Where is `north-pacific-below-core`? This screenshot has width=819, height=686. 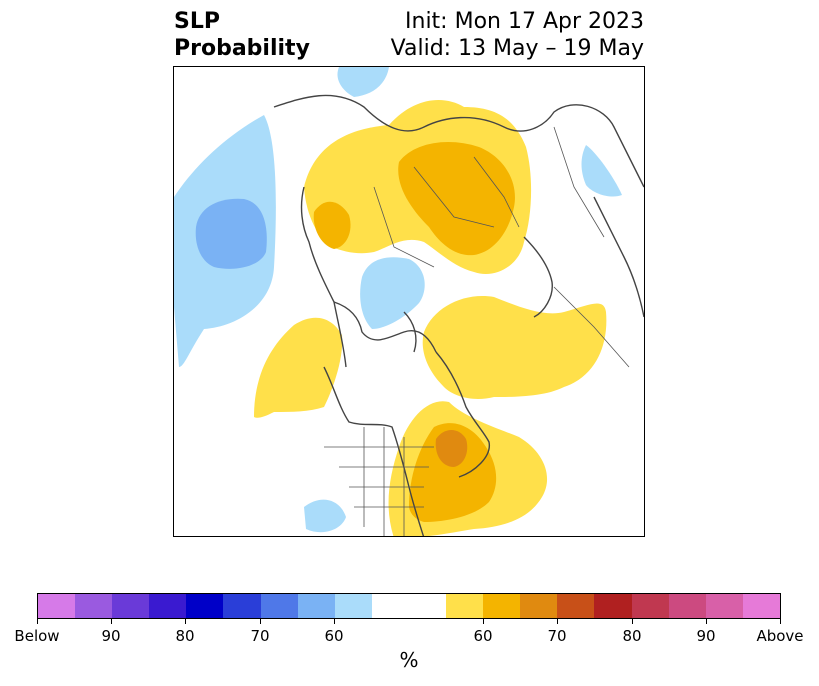 north-pacific-below-core is located at coordinates (231, 233).